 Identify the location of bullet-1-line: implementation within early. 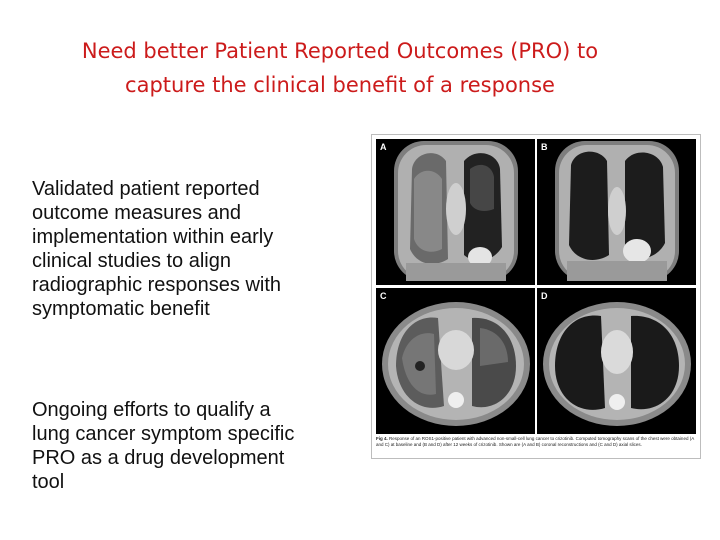
(153, 237).